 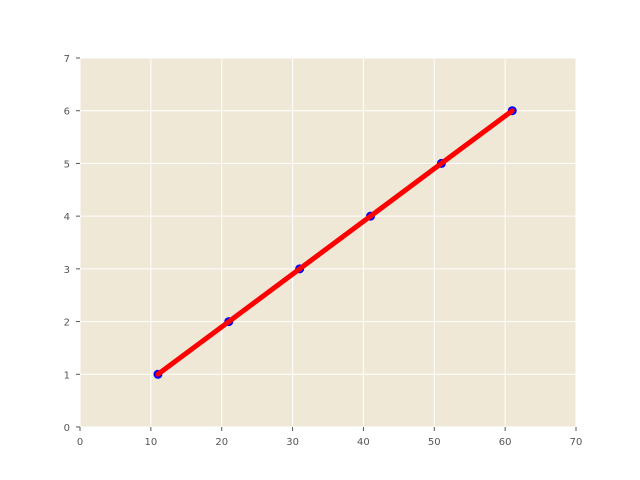 What do you see at coordinates (292, 442) in the screenshot?
I see `x-tick-label: 30` at bounding box center [292, 442].